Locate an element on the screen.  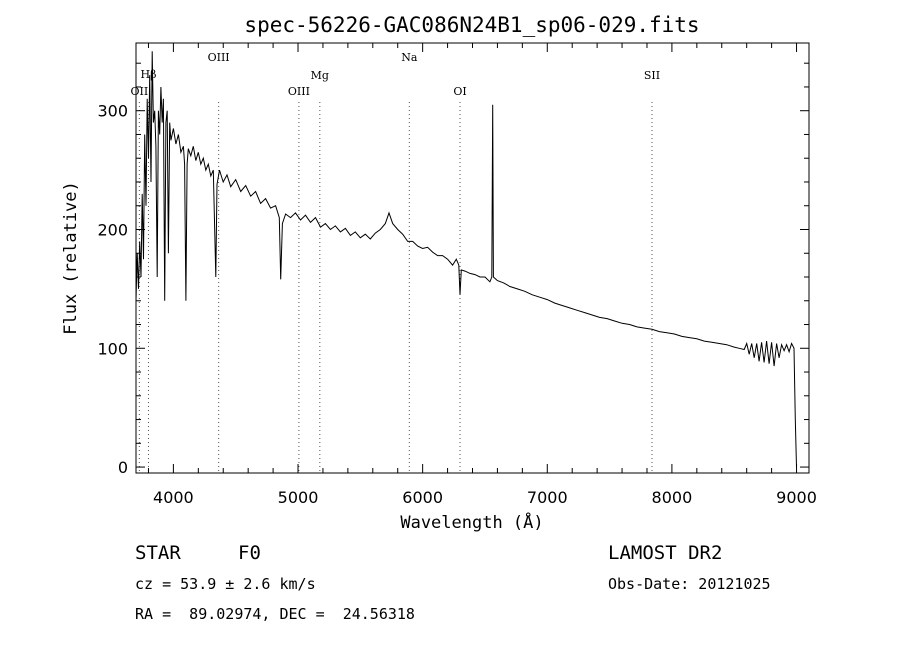
x-tick-label: 9000 is located at coordinates (796, 497).